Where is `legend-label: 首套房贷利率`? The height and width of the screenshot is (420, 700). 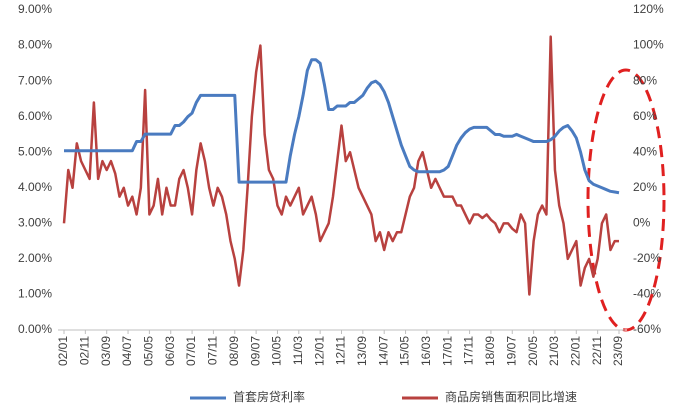
legend-label: 首套房贷利率 is located at coordinates (269, 396).